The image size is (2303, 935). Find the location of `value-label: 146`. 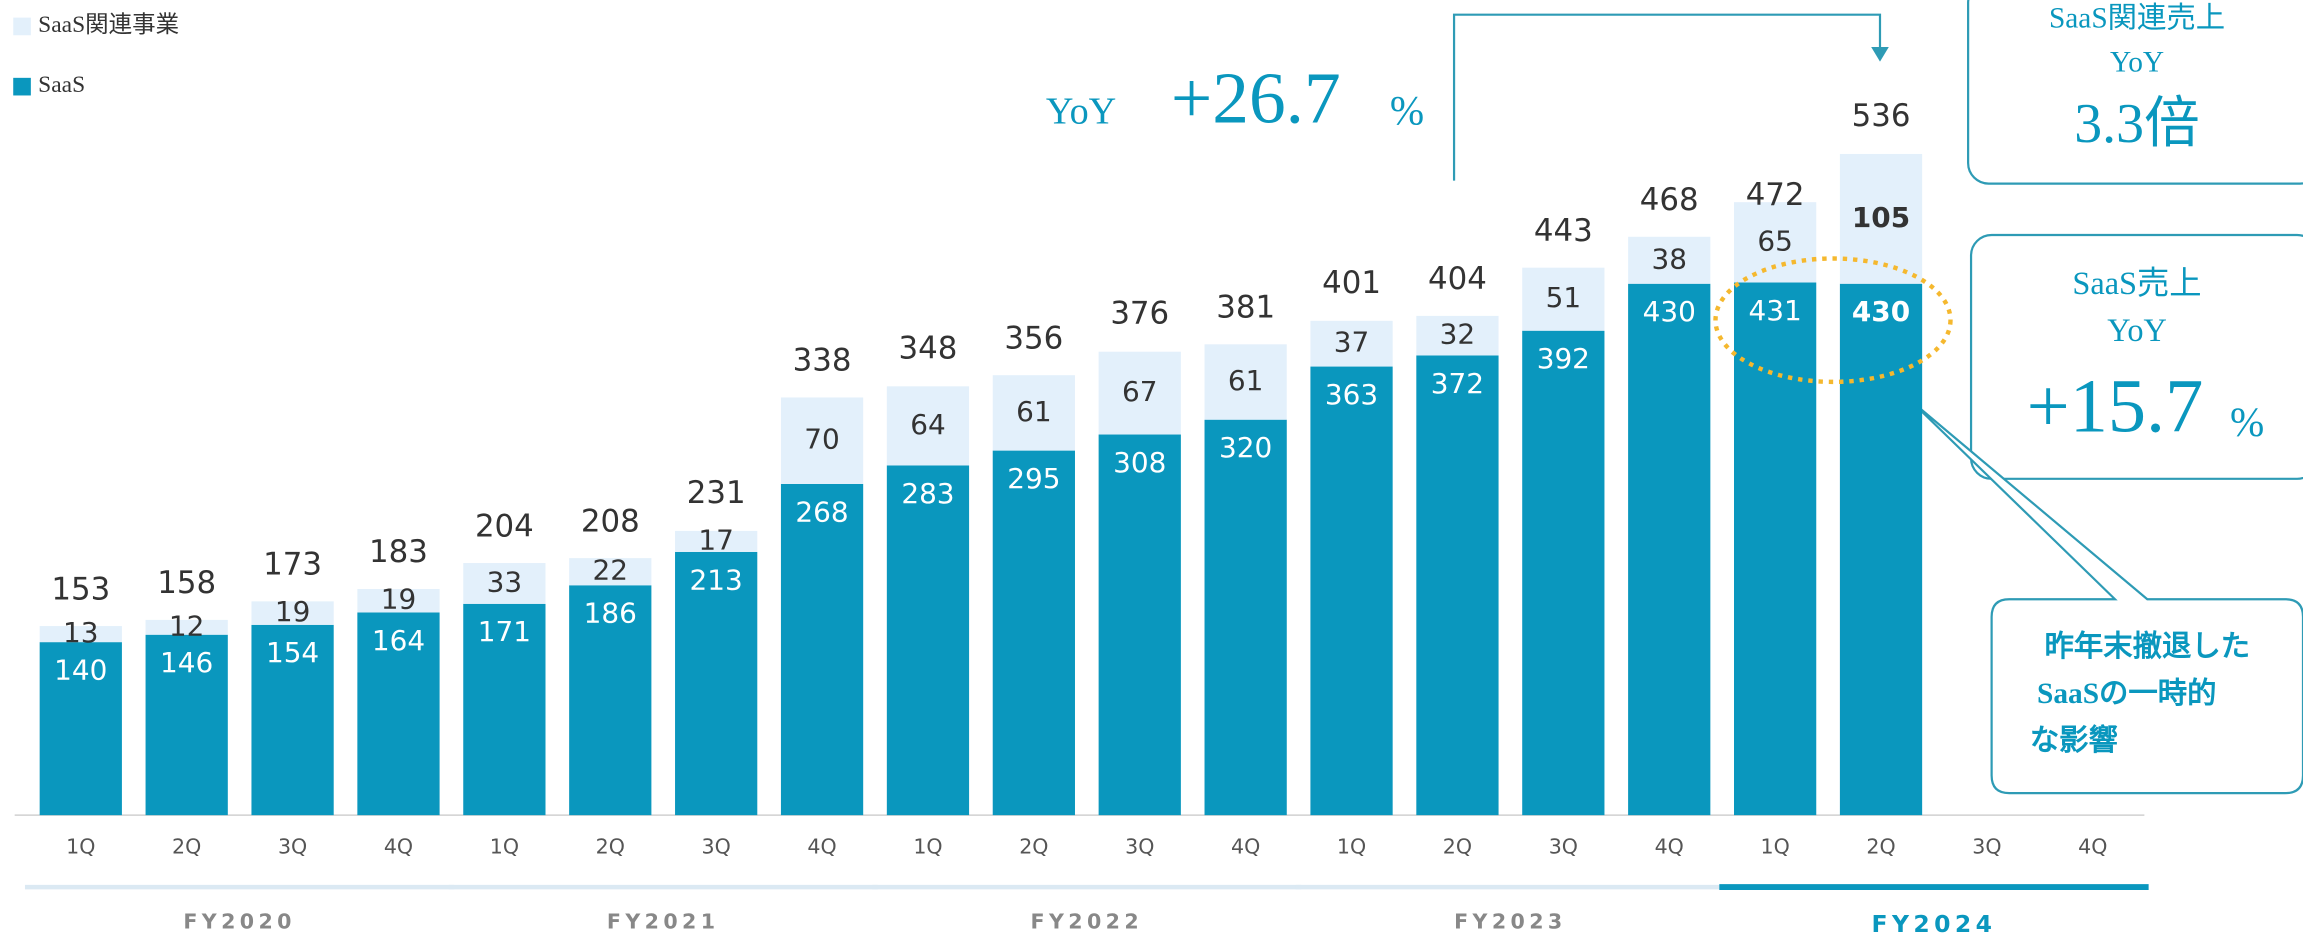

value-label: 146 is located at coordinates (186, 662).